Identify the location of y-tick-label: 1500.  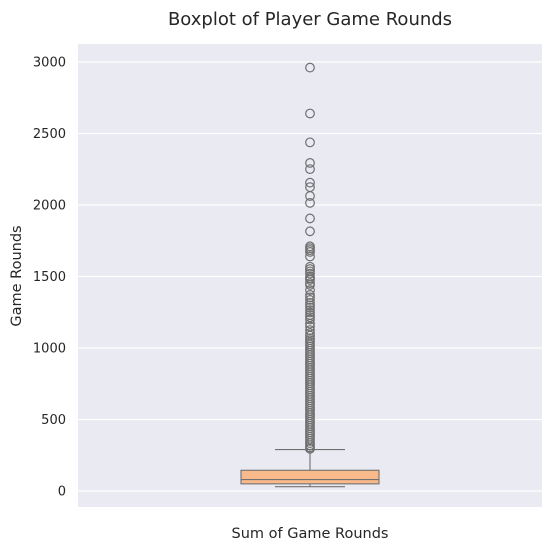
(49, 277).